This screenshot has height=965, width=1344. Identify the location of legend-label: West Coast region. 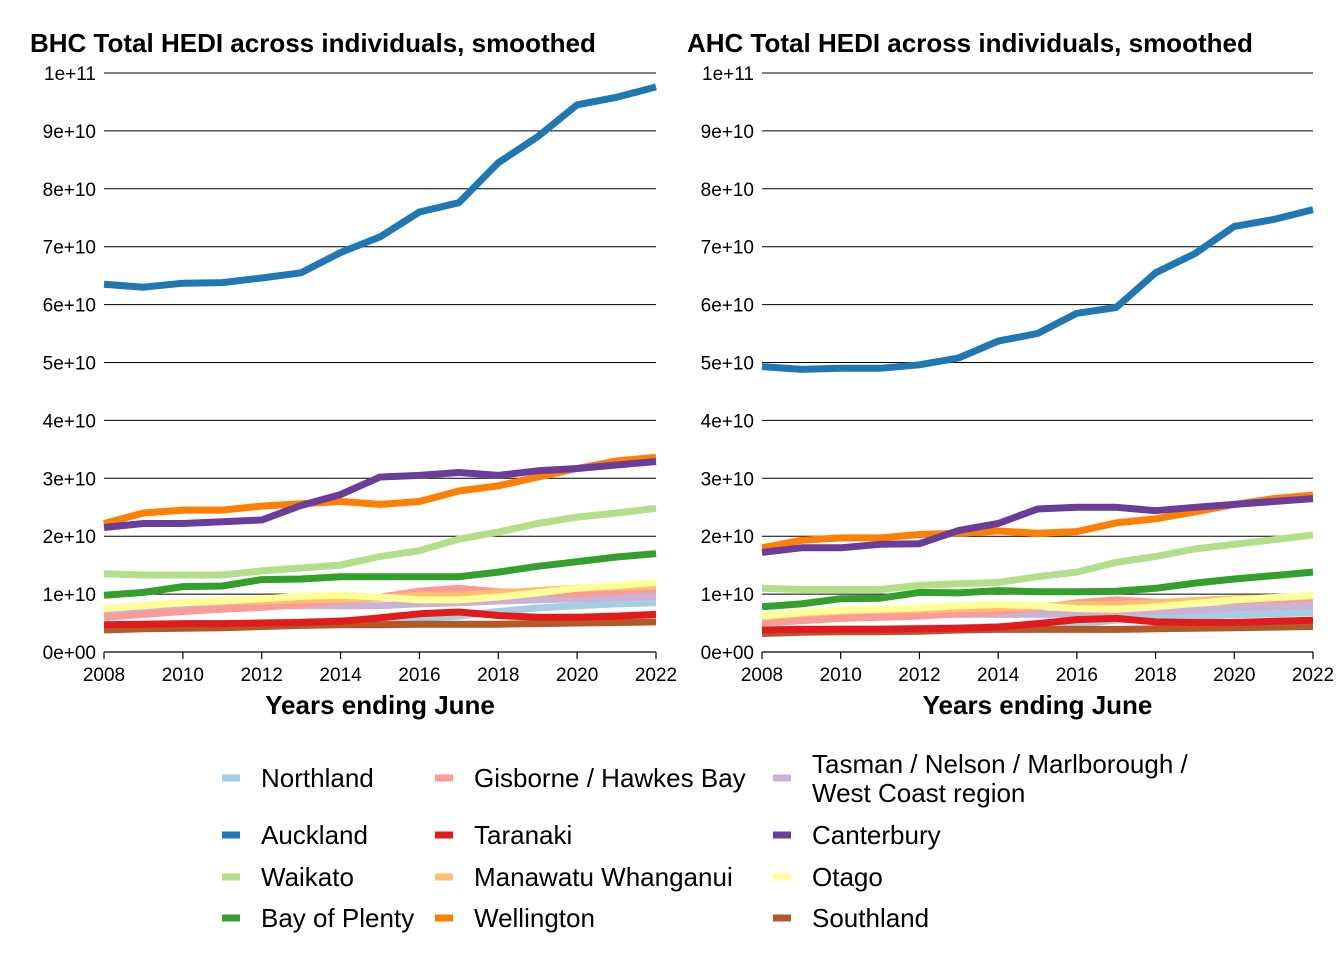
(918, 793).